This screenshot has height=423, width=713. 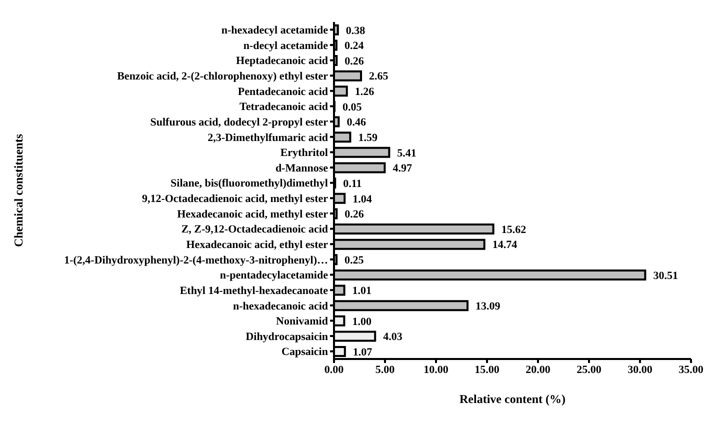 I want to click on data-label: 0.38, so click(x=356, y=30).